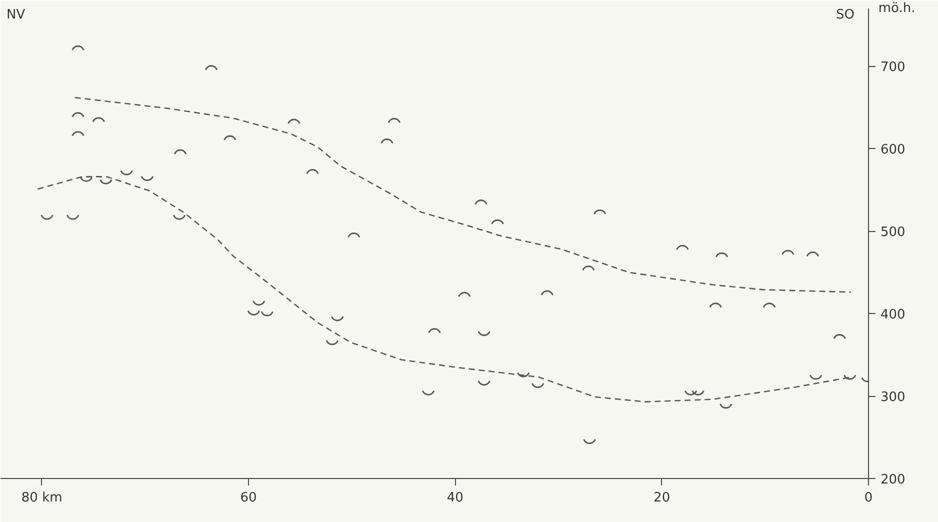 This screenshot has height=522, width=938. What do you see at coordinates (845, 15) in the screenshot?
I see `annotation: SO` at bounding box center [845, 15].